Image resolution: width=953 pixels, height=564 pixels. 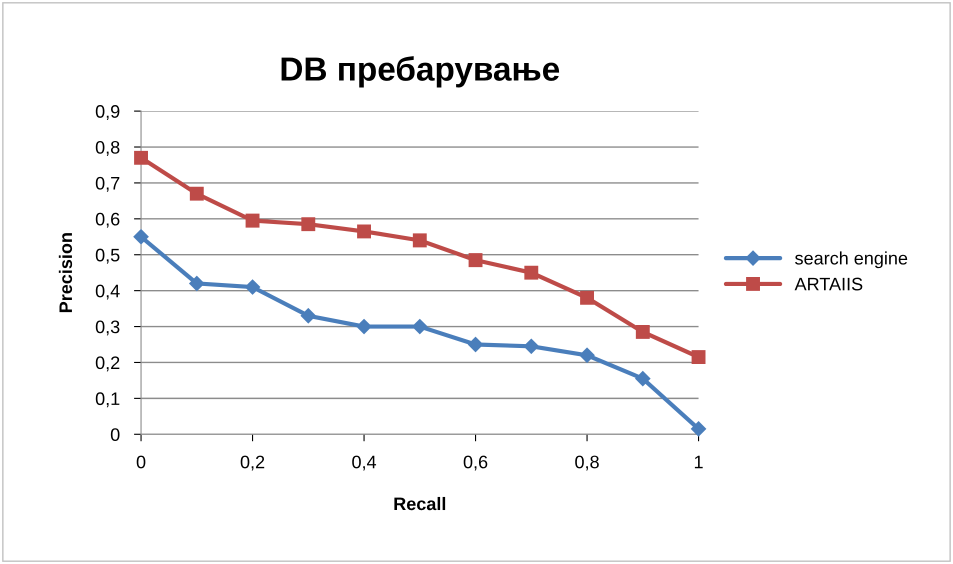 I want to click on y-tick-label: 0,4, so click(x=108, y=292).